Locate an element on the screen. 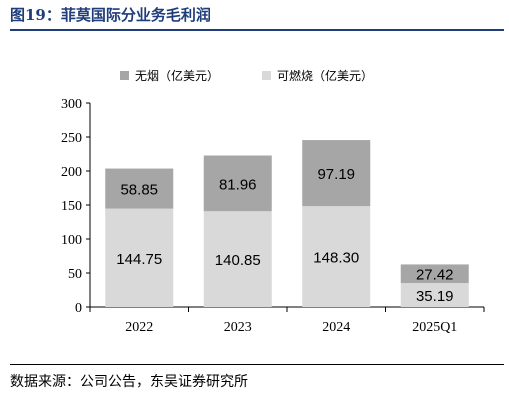 The image size is (509, 400). x-tick-label: 2025Q1 is located at coordinates (434, 327).